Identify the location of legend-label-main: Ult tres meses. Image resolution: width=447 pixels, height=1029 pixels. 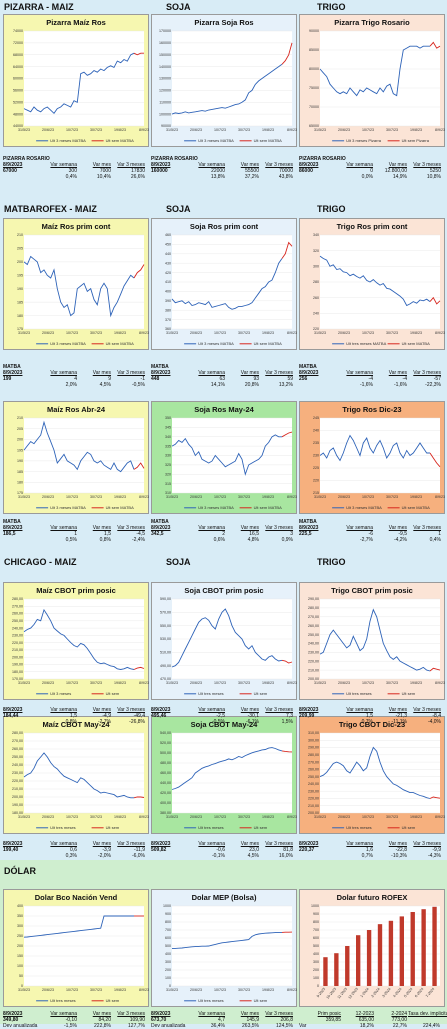
(359, 827).